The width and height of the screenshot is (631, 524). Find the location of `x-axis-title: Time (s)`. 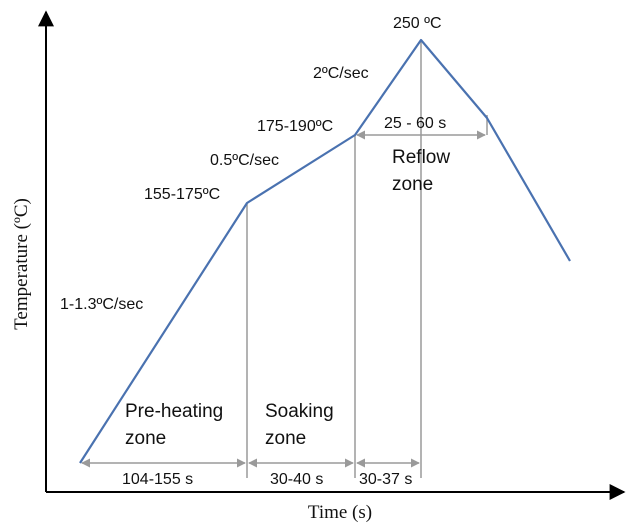

x-axis-title: Time (s) is located at coordinates (340, 512).